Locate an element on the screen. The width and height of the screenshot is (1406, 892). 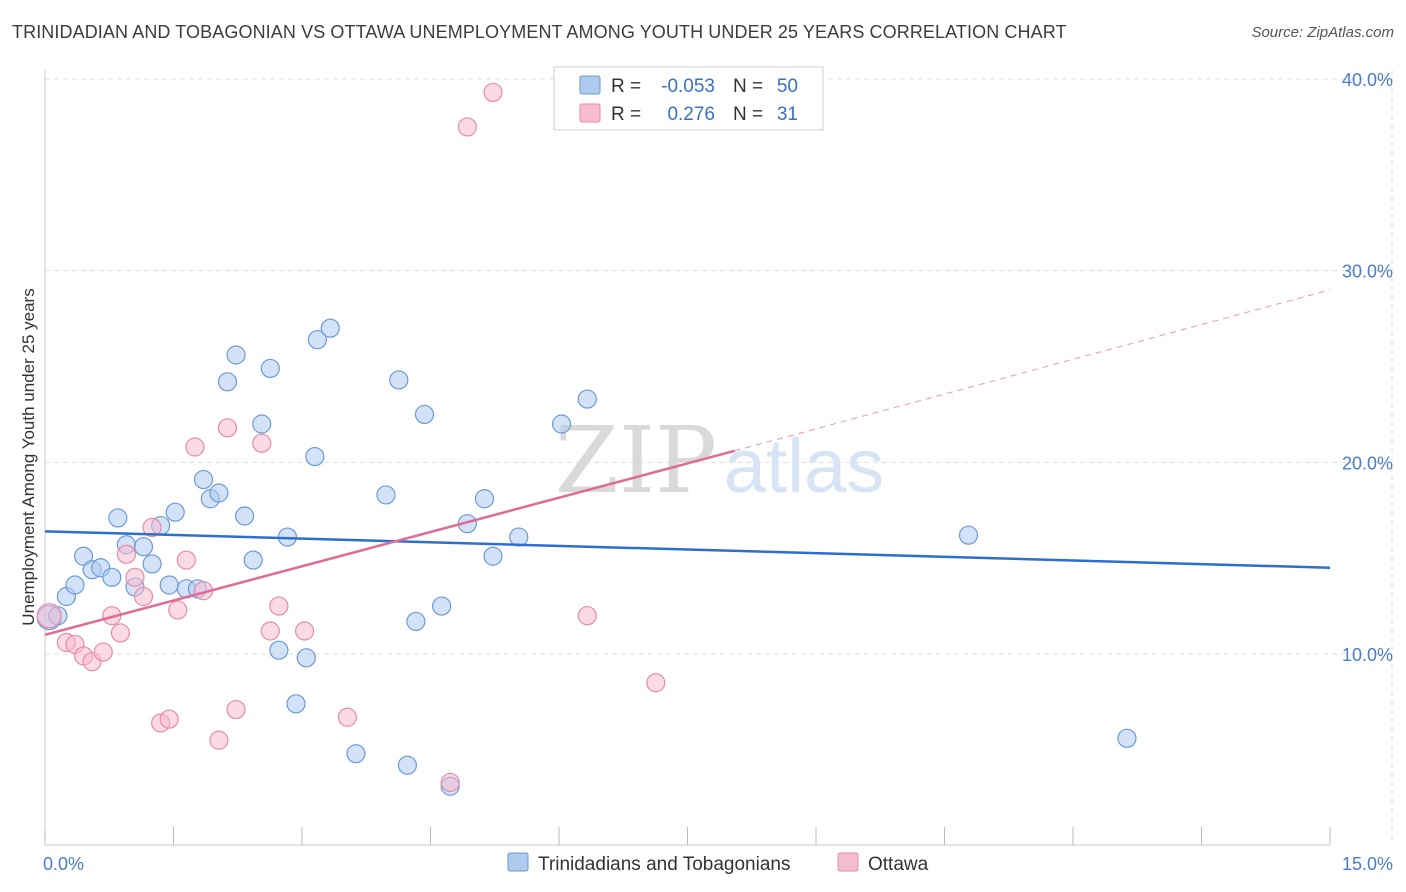
y-tick-label-2: 30.0% is located at coordinates (1367, 272).